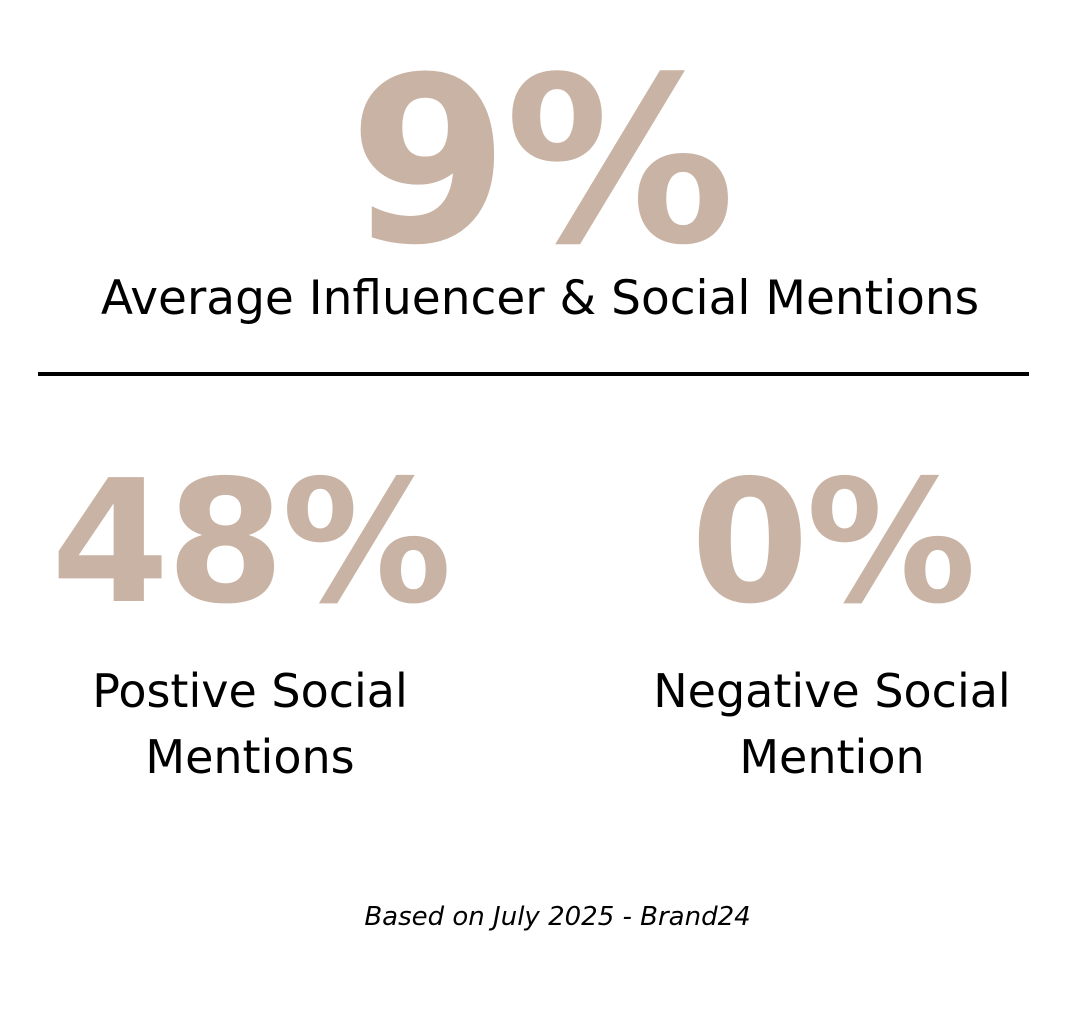  Describe the element at coordinates (250, 724) in the screenshot. I see `positive-mentions-label: Postive Social Mentions` at that location.